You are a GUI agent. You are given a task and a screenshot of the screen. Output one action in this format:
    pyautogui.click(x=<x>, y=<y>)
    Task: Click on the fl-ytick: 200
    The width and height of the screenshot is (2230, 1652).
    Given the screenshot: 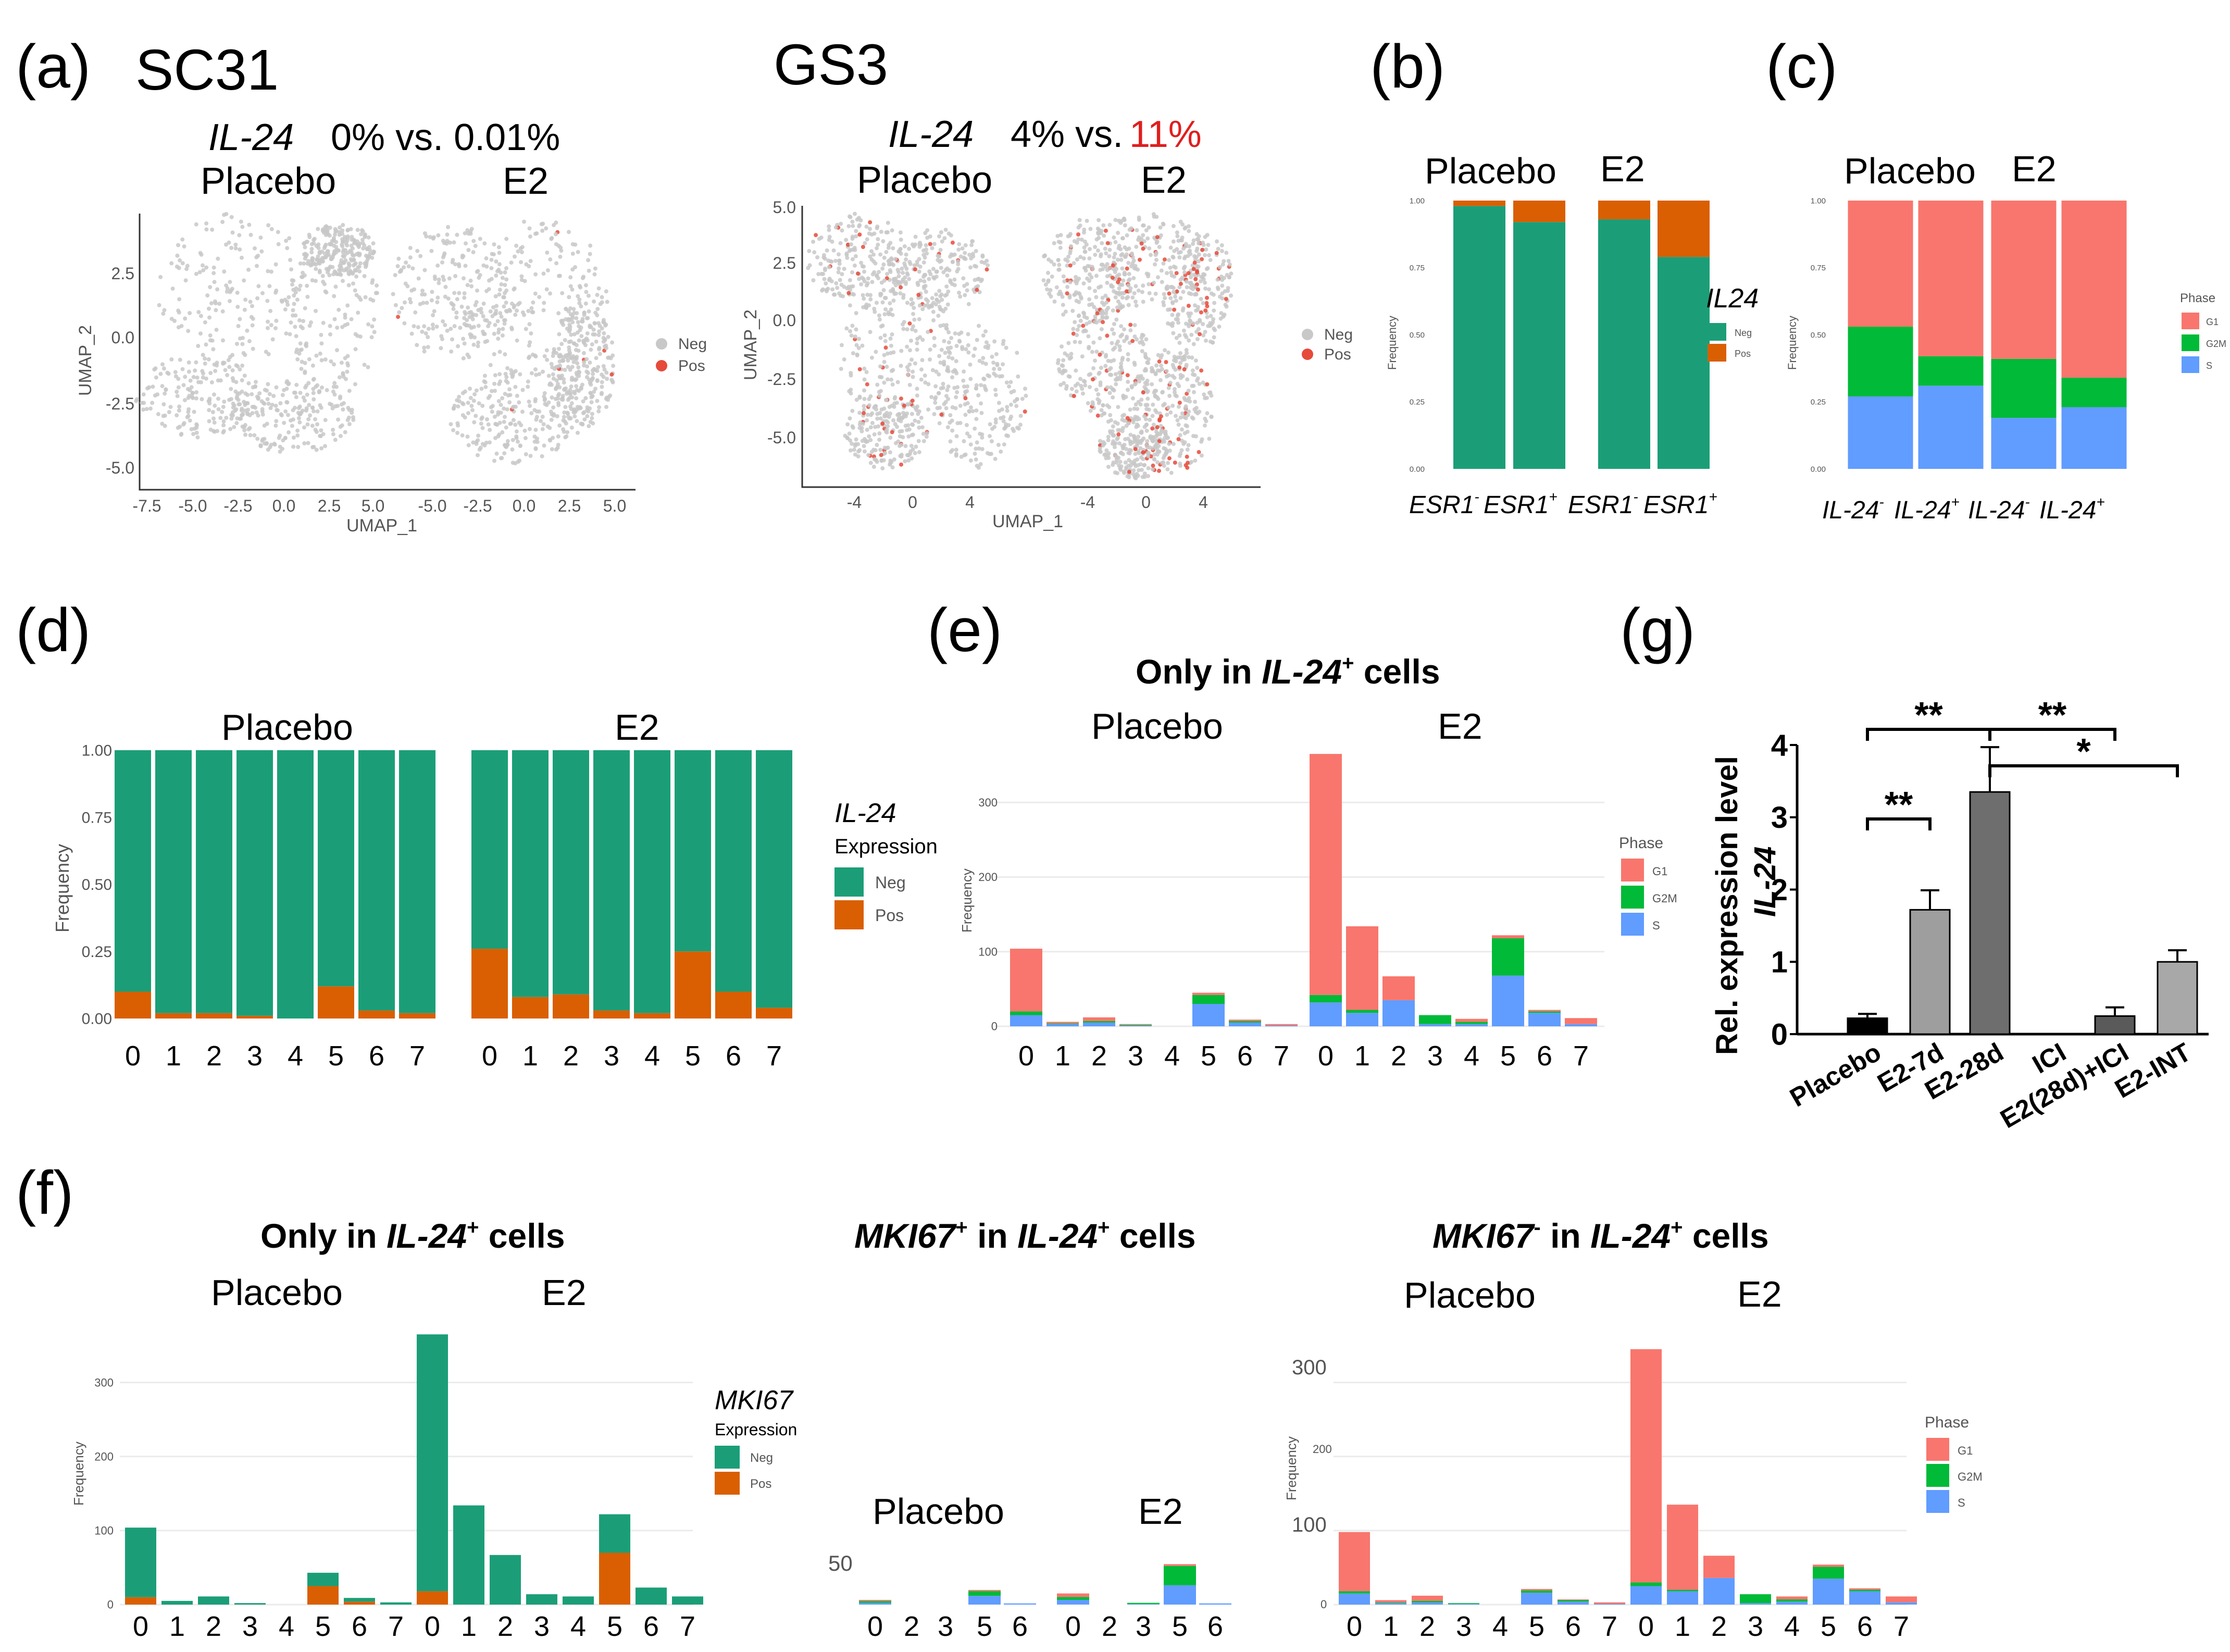 What is the action you would take?
    pyautogui.click(x=104, y=1456)
    